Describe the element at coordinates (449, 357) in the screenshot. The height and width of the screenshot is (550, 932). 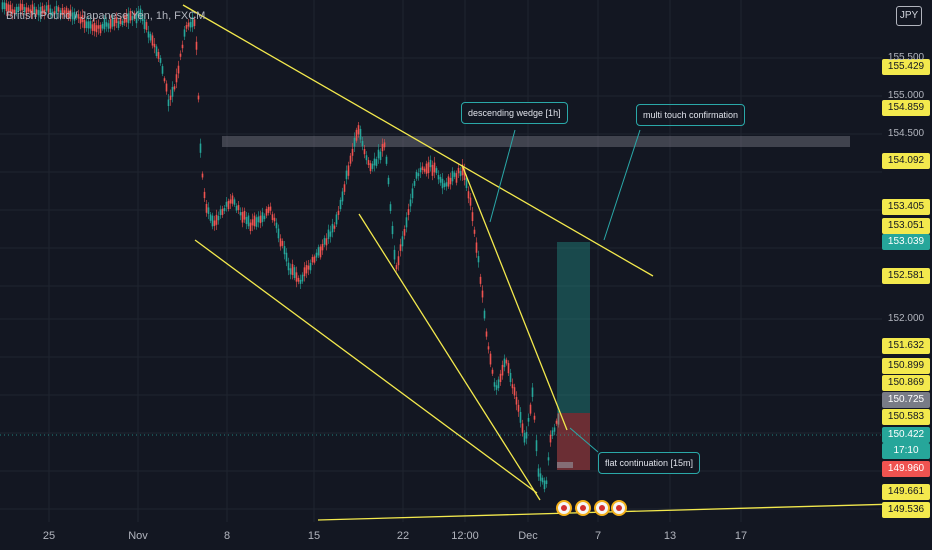
I see `wedge-lower-line` at that location.